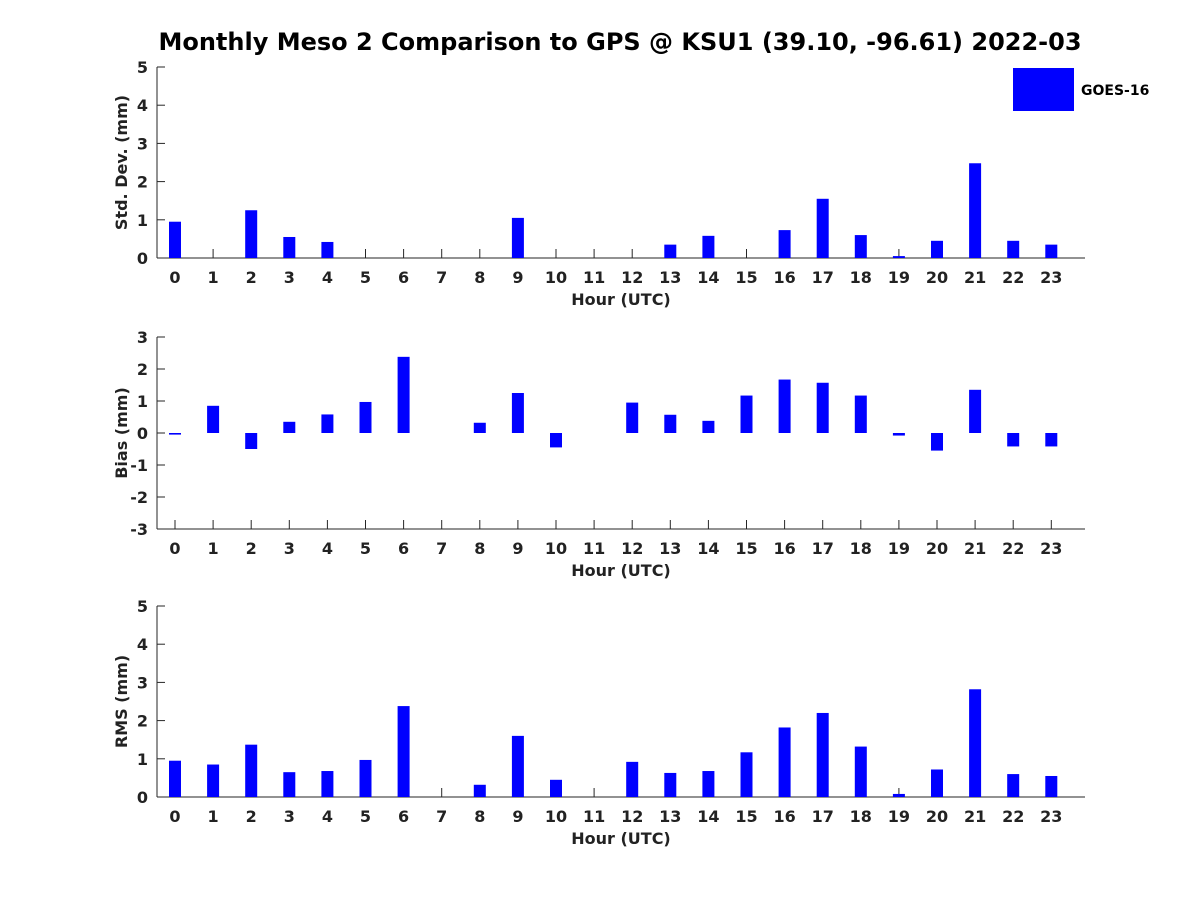 The width and height of the screenshot is (1200, 900). What do you see at coordinates (594, 816) in the screenshot?
I see `x-tick-label: 11` at bounding box center [594, 816].